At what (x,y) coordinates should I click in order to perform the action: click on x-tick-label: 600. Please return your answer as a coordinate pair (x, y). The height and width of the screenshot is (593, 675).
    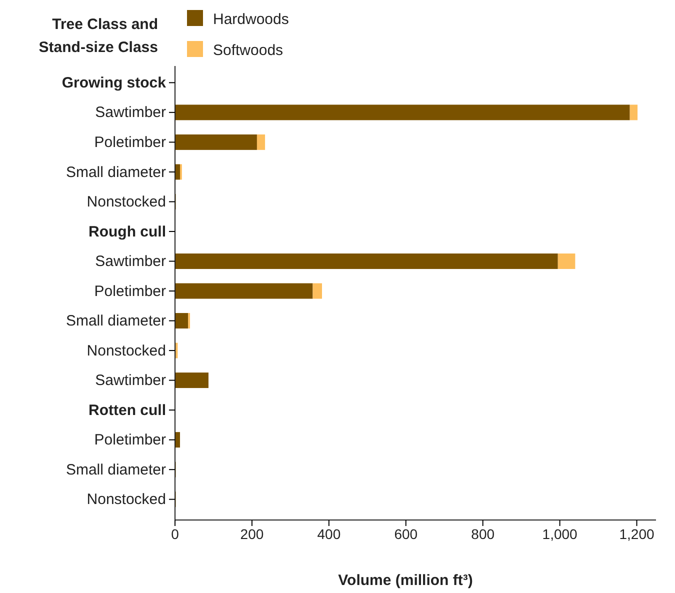
    Looking at the image, I should click on (406, 534).